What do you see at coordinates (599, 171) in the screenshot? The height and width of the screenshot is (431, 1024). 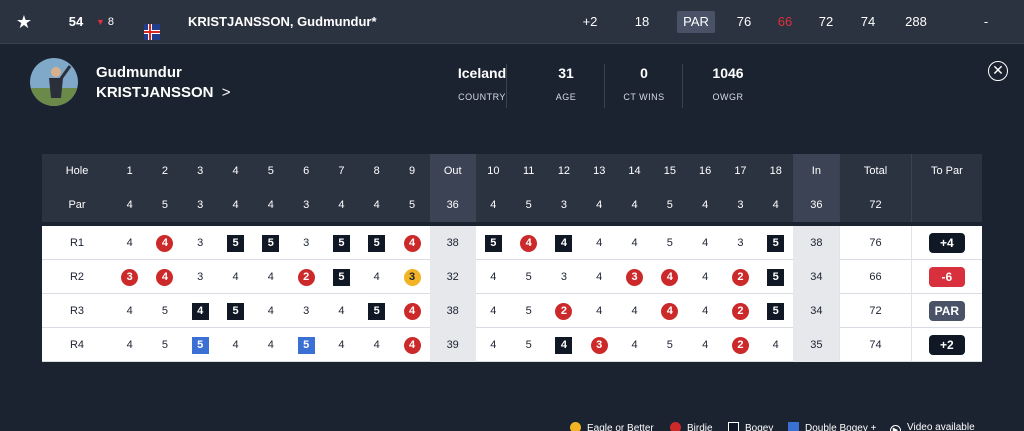 I see `hole-number: 13` at bounding box center [599, 171].